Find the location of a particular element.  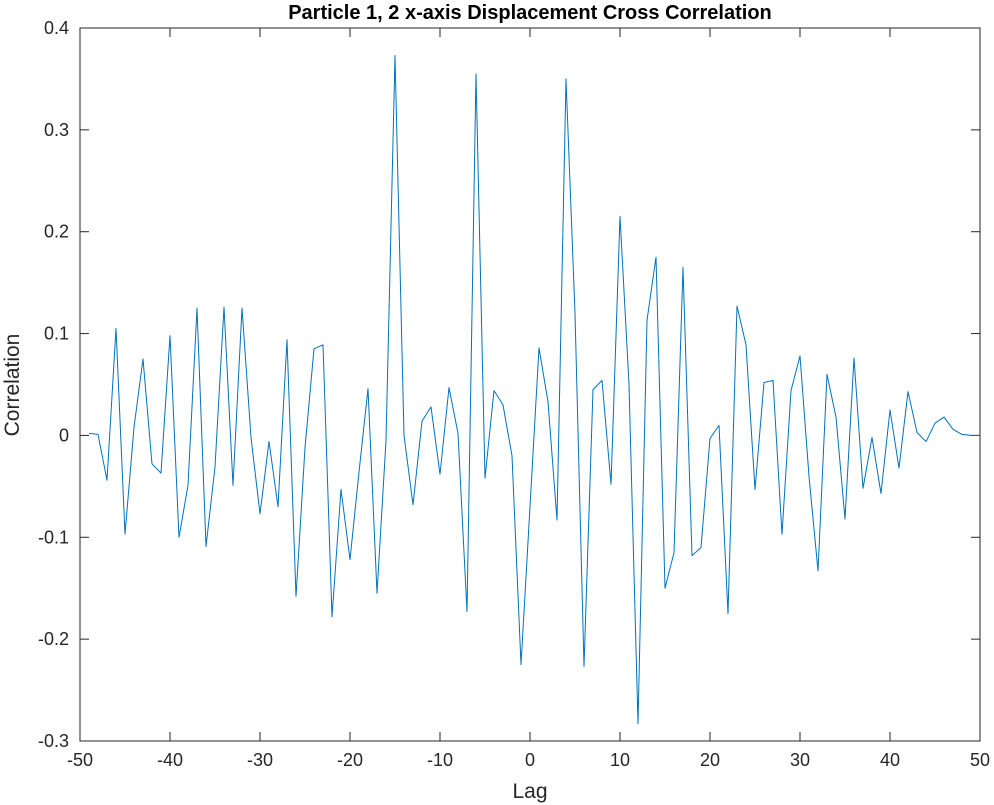

x-tick-label: 40 is located at coordinates (890, 760).